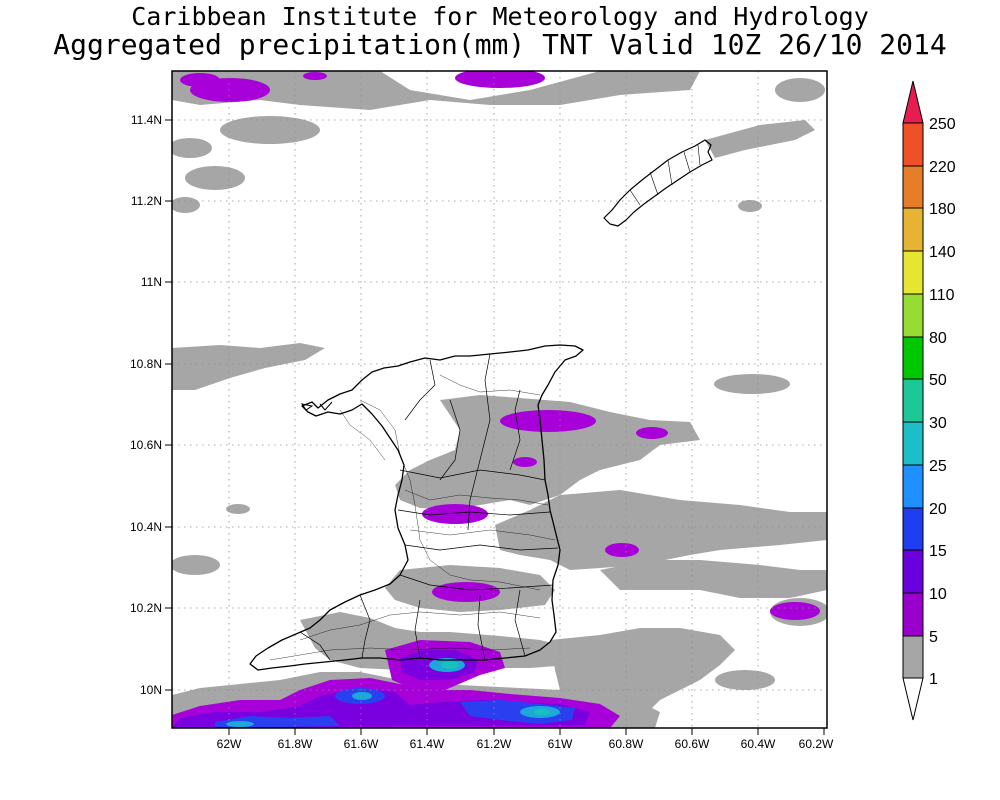  Describe the element at coordinates (942, 124) in the screenshot. I see `colorbar-label-250: 250` at that location.